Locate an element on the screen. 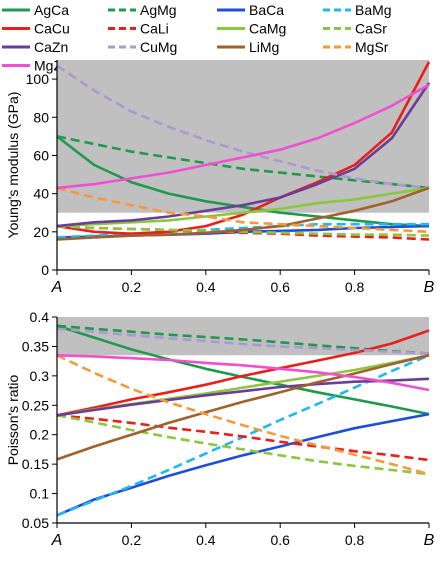 The image size is (441, 568). series-camg is located at coordinates (243, 207).